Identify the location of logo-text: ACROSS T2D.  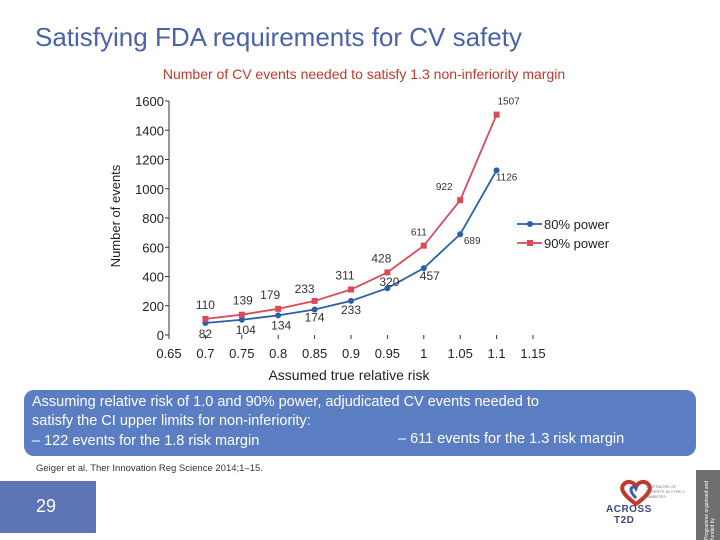
(629, 515).